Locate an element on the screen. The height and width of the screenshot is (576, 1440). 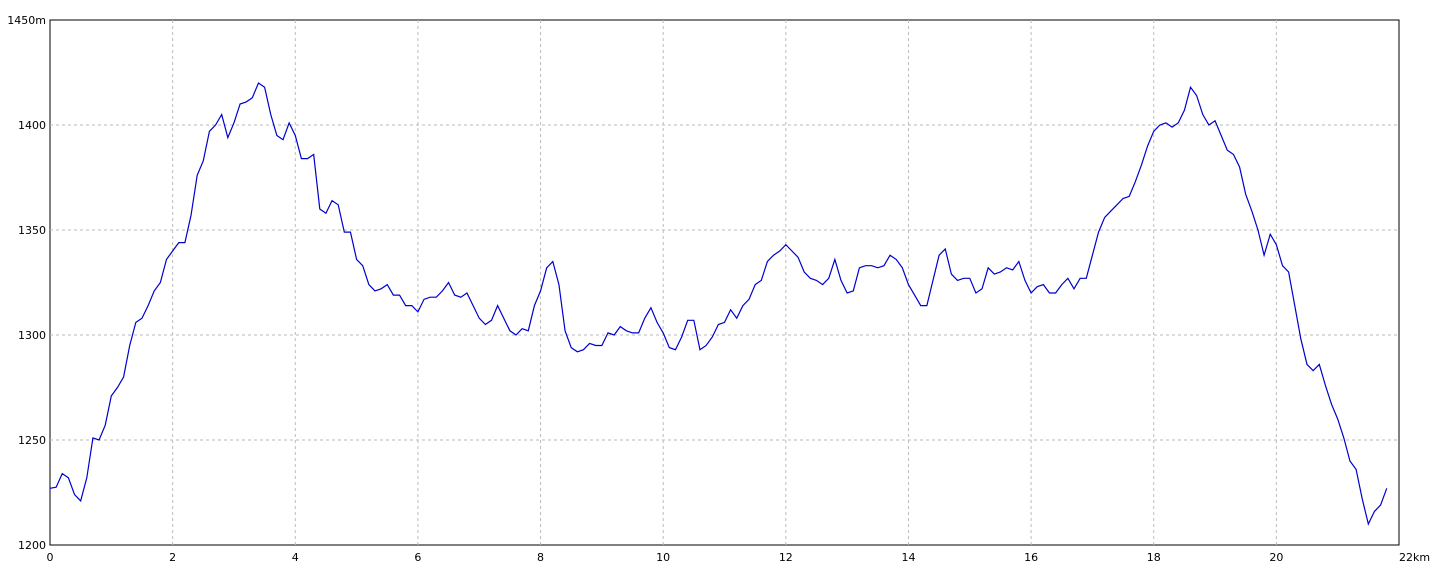
x-tick-label: 10 is located at coordinates (663, 557).